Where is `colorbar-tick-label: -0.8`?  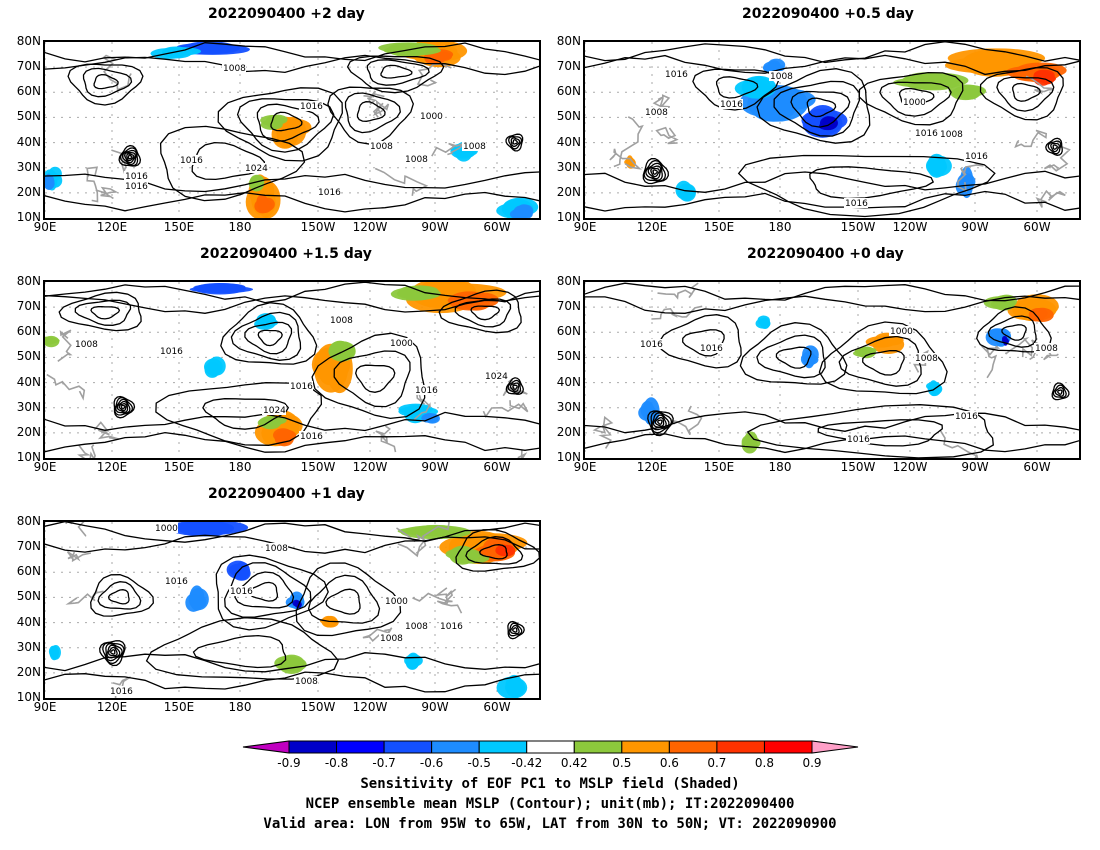
colorbar-tick-label: -0.8 is located at coordinates (336, 763).